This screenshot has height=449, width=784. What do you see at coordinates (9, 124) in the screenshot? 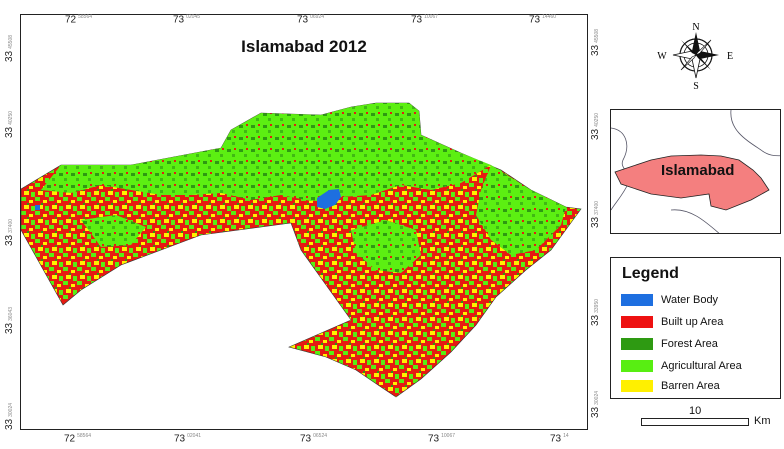
I see `tick-left-2: 3340250` at bounding box center [9, 124].